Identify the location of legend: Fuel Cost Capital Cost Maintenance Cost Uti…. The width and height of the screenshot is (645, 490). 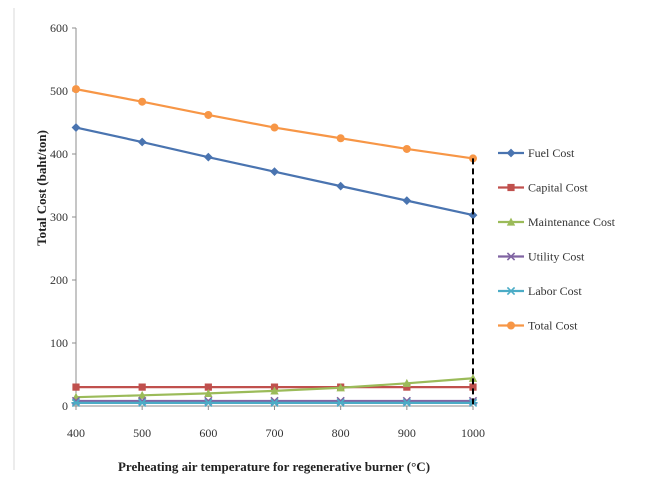
(557, 239).